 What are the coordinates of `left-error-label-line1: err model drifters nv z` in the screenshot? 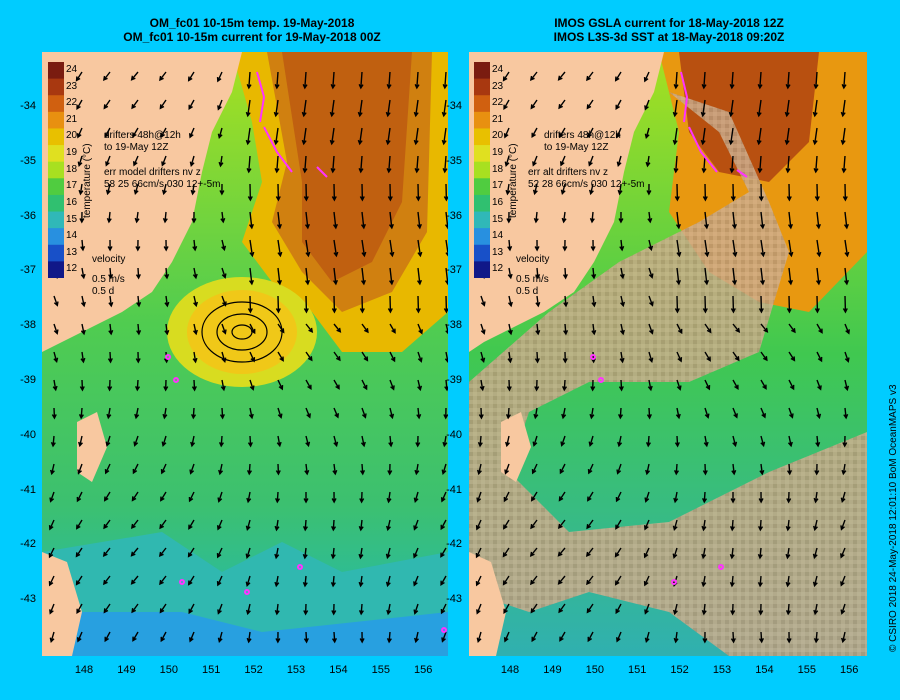 It's located at (152, 172).